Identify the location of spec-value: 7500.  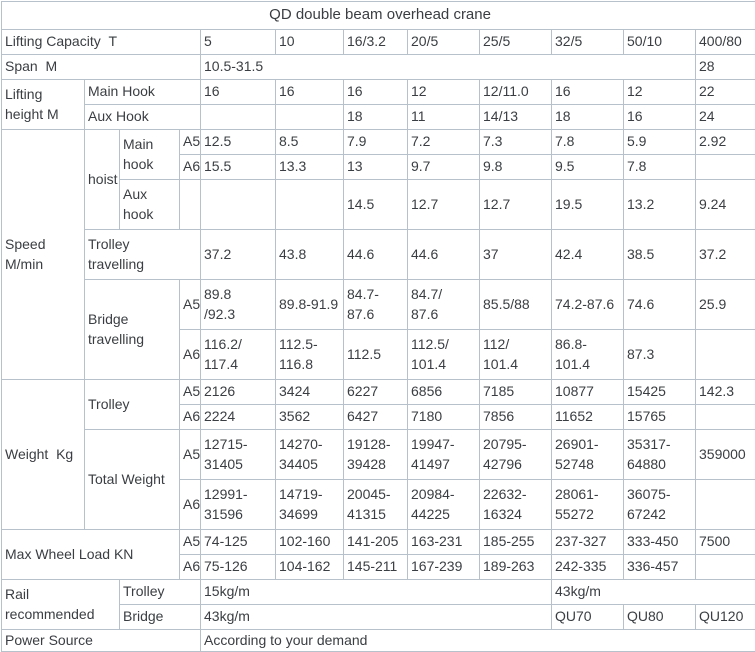
(725, 542).